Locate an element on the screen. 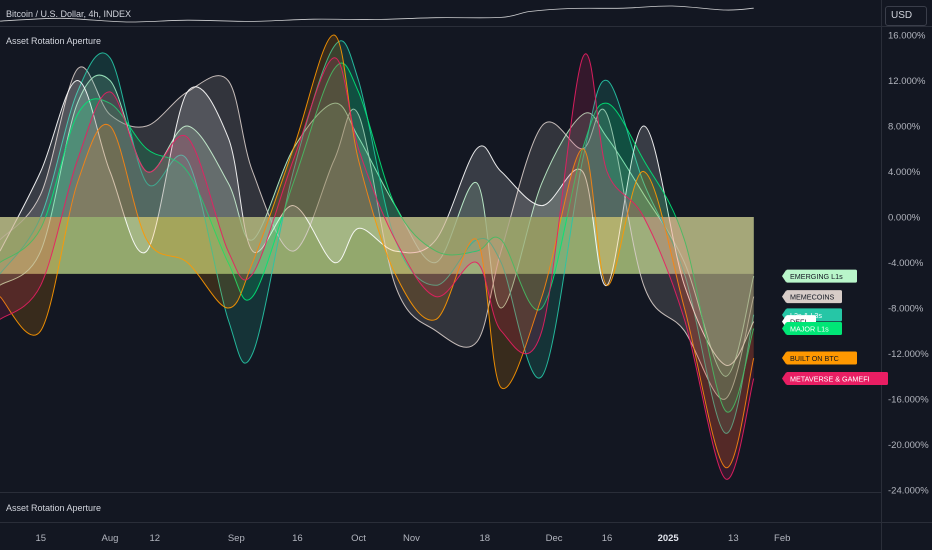 The image size is (932, 550). y-tick-label: -24.000% is located at coordinates (908, 491).